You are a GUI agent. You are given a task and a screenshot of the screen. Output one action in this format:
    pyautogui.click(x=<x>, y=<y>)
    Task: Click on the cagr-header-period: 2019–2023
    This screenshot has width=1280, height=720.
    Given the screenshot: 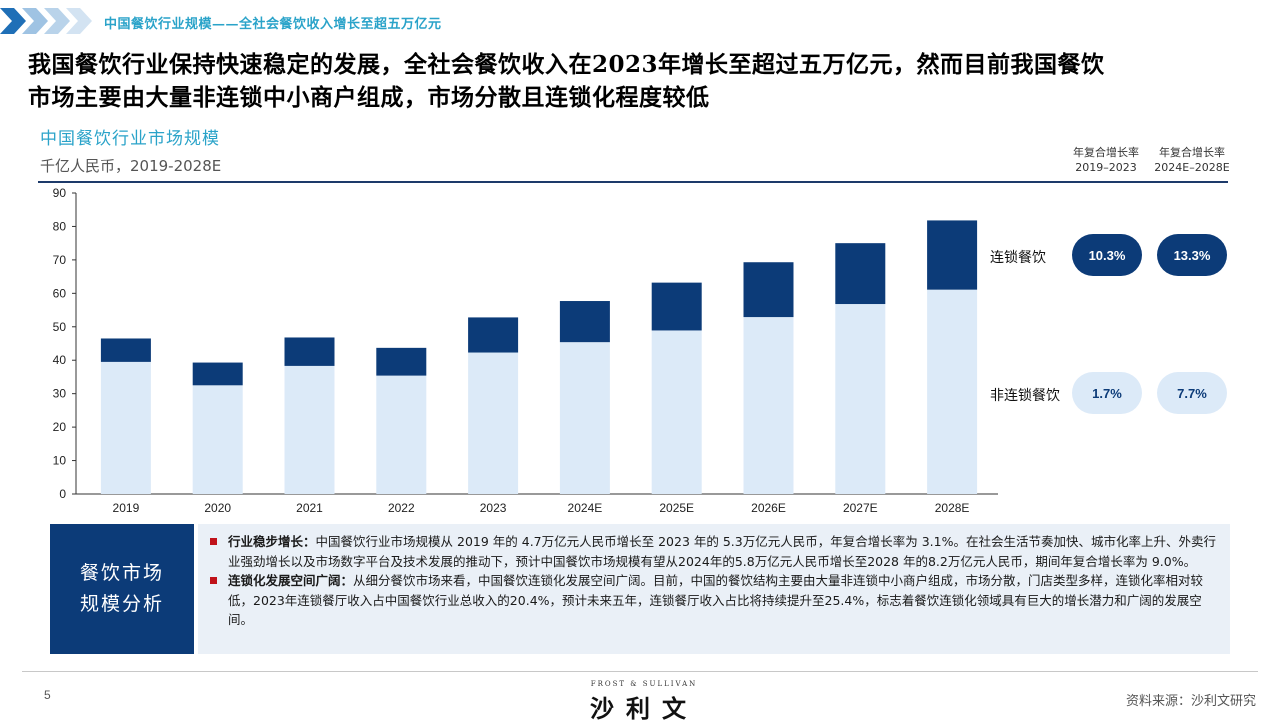 What is the action you would take?
    pyautogui.click(x=1106, y=167)
    